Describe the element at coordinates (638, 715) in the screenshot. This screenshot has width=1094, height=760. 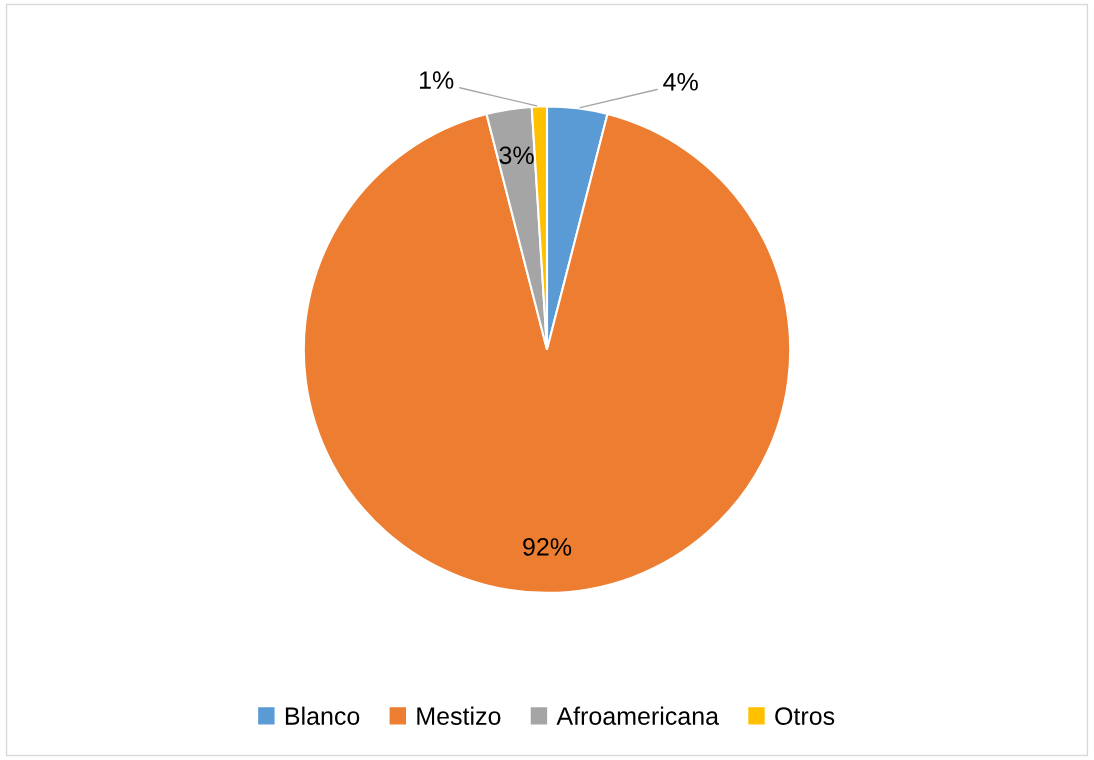
I see `legend-label: Afroamericana` at that location.